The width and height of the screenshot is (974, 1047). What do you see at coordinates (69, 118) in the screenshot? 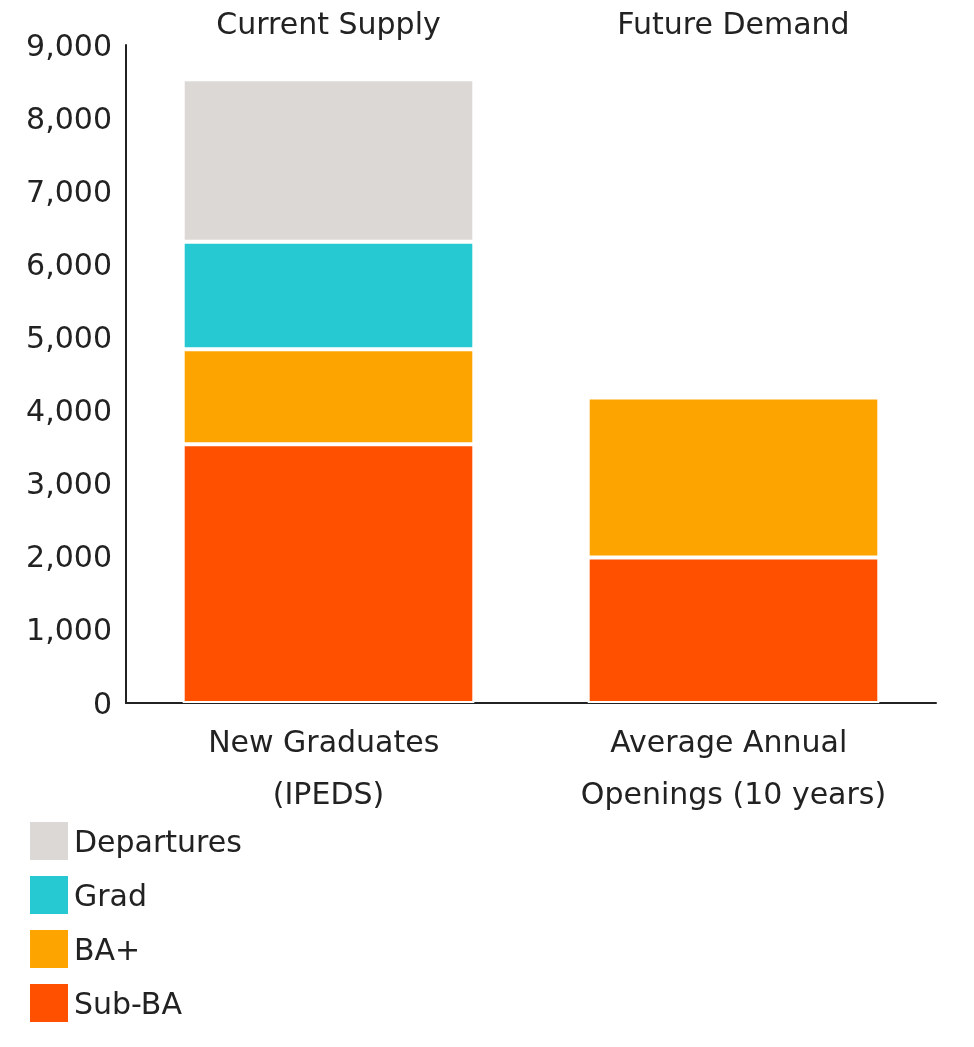
I see `y-tick-label: 8,000` at bounding box center [69, 118].